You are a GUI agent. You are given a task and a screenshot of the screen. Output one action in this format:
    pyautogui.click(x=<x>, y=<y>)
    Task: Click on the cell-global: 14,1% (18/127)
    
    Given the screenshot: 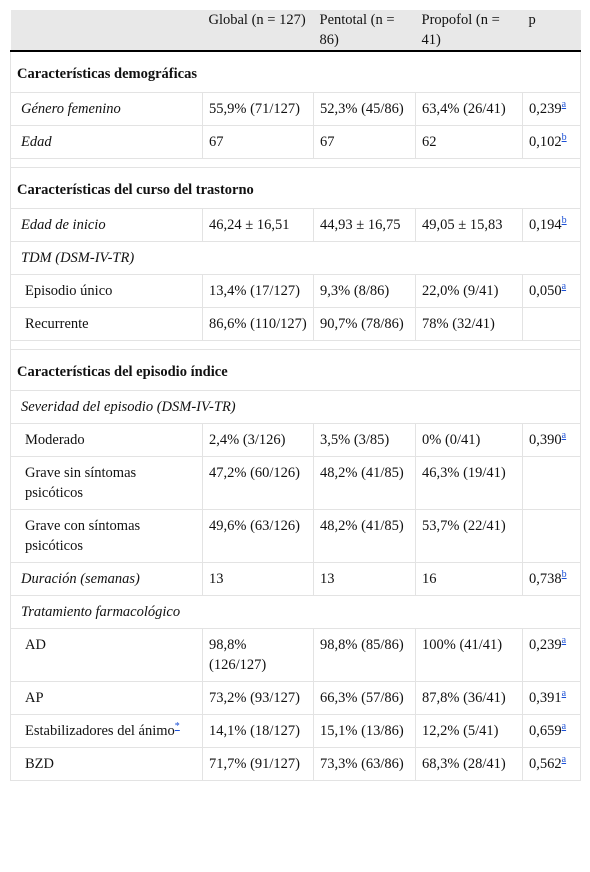 What is the action you would take?
    pyautogui.click(x=258, y=731)
    